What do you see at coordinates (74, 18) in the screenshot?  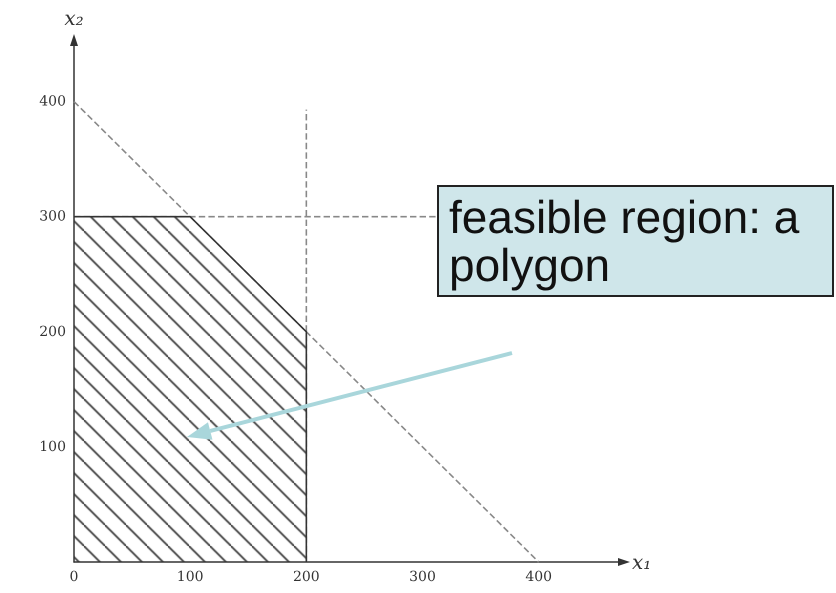 I see `y-axis-title: x₂` at bounding box center [74, 18].